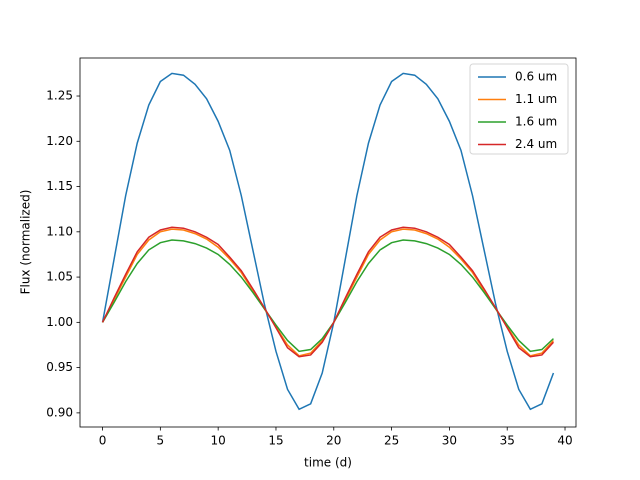 This screenshot has width=640, height=480. I want to click on y-tick-label: 1.05, so click(59, 277).